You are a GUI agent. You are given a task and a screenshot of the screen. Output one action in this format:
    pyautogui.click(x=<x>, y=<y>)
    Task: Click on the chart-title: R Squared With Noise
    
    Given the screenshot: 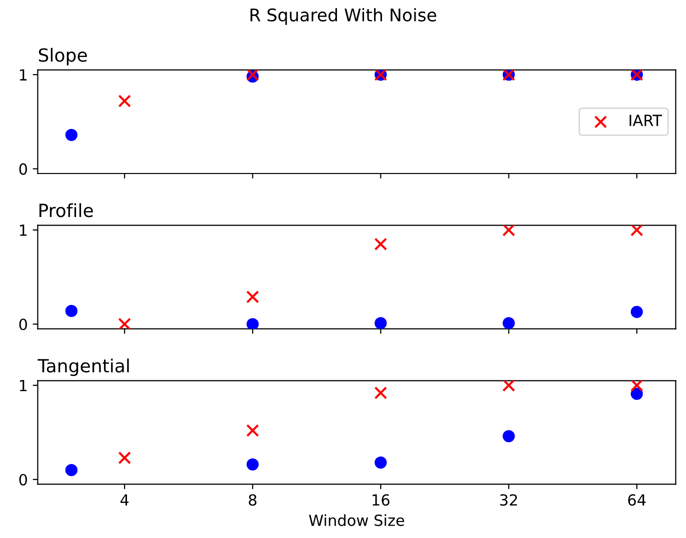 What is the action you would take?
    pyautogui.click(x=343, y=16)
    